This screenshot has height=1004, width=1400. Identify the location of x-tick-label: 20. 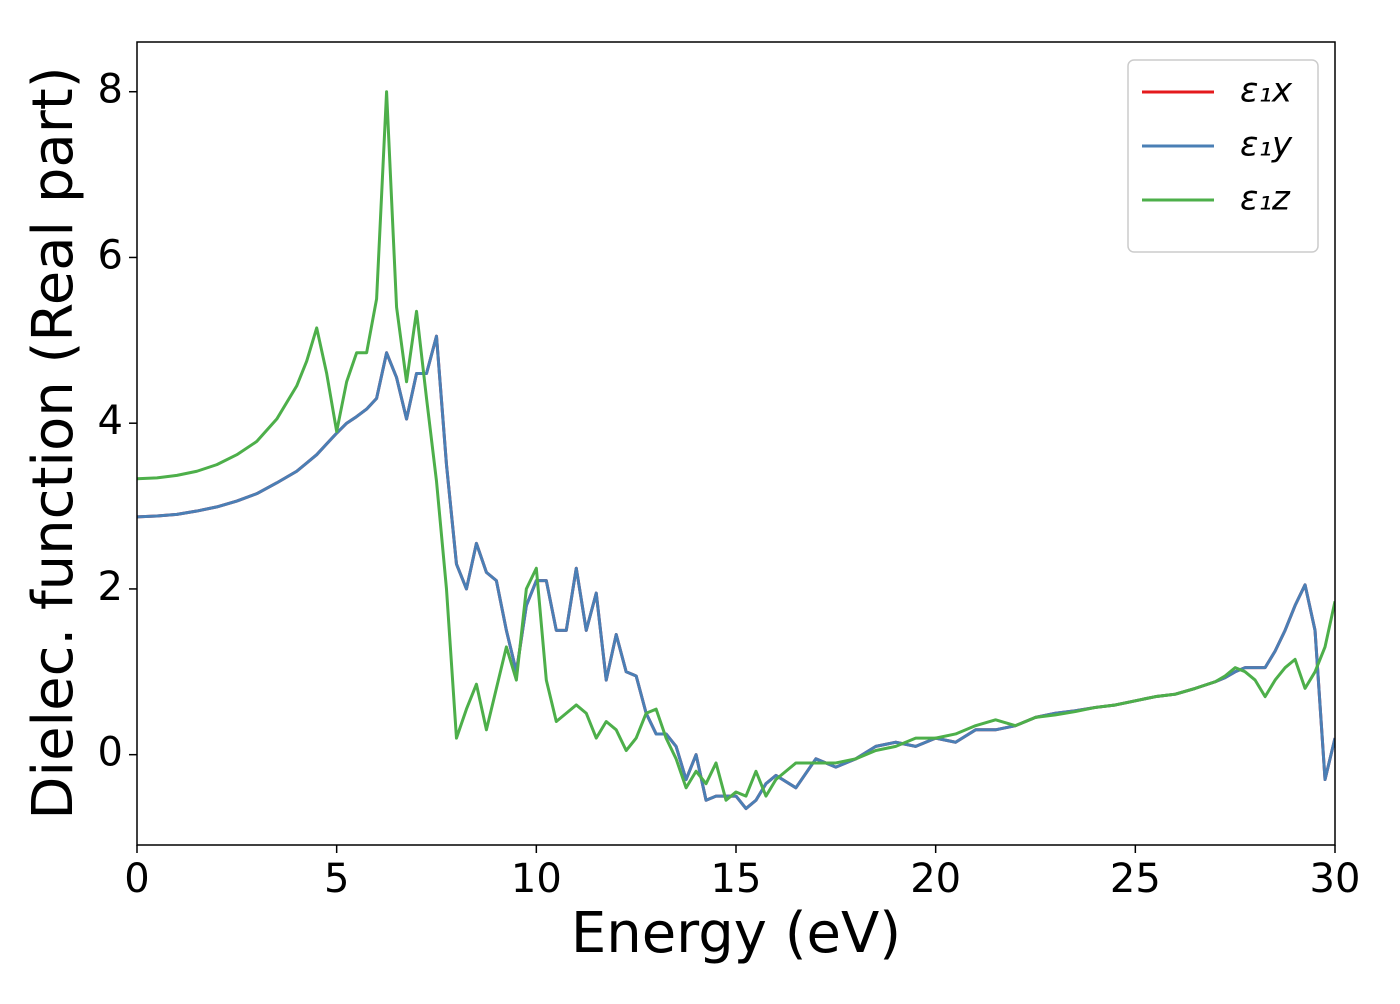
(935, 879).